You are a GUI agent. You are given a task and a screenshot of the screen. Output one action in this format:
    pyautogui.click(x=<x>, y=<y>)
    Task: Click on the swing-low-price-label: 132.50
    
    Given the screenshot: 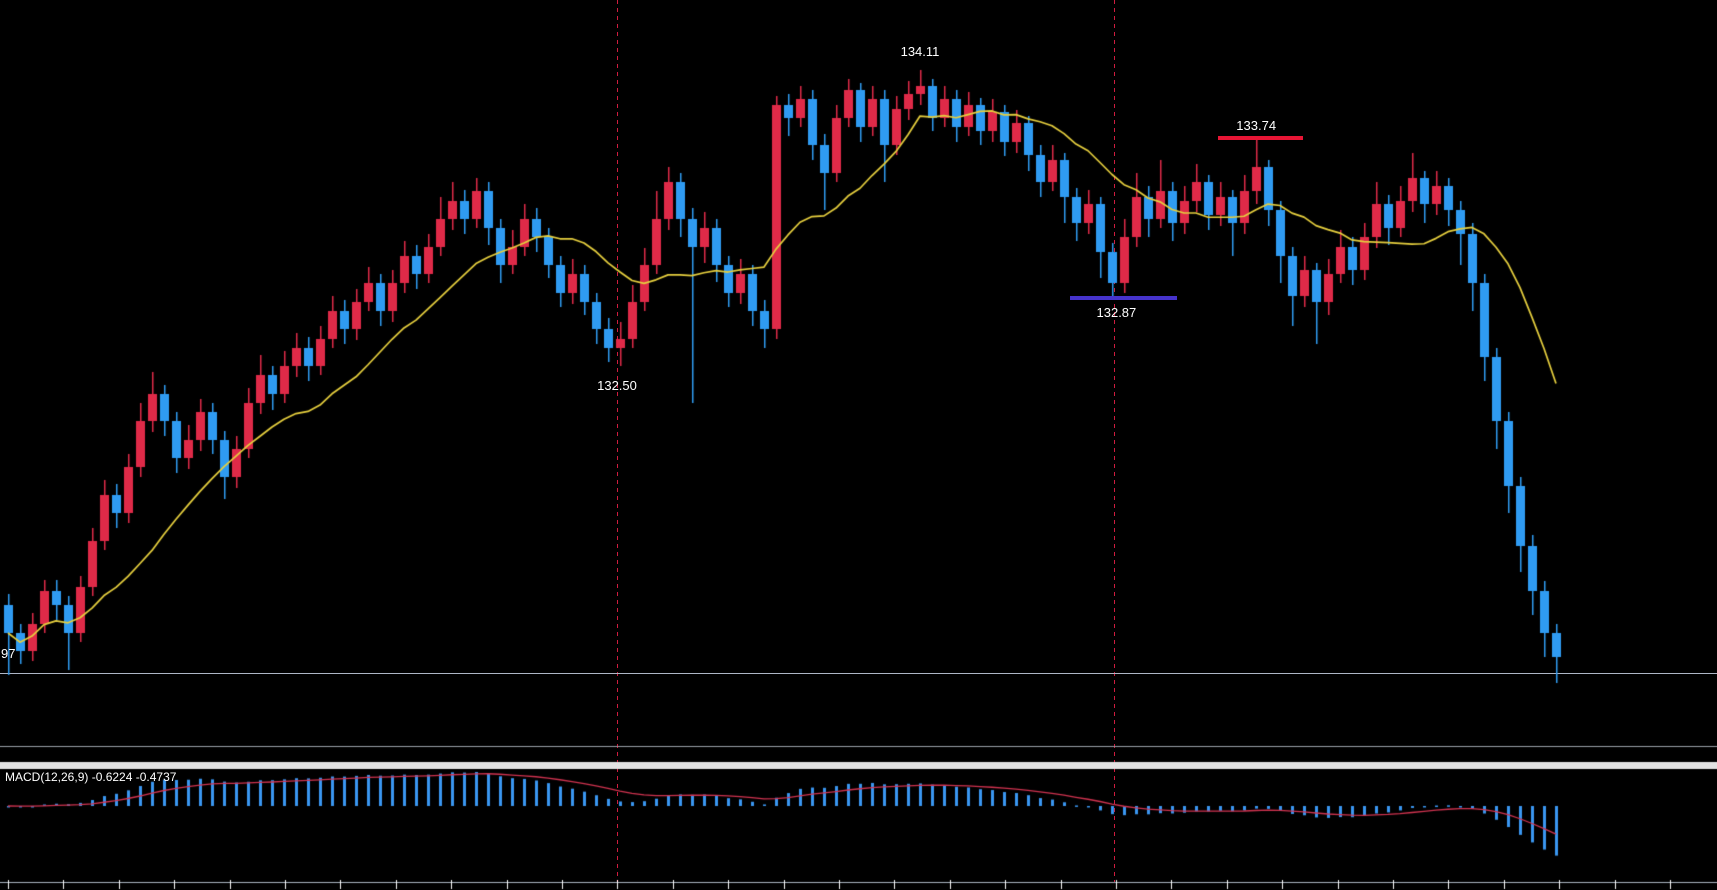 What is the action you would take?
    pyautogui.click(x=617, y=385)
    